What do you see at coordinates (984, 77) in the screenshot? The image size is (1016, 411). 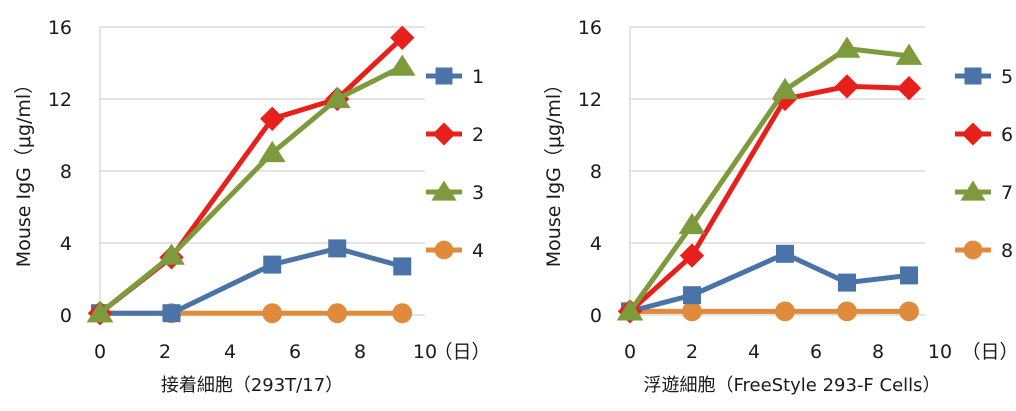 I see `legend-item-5: 5` at bounding box center [984, 77].